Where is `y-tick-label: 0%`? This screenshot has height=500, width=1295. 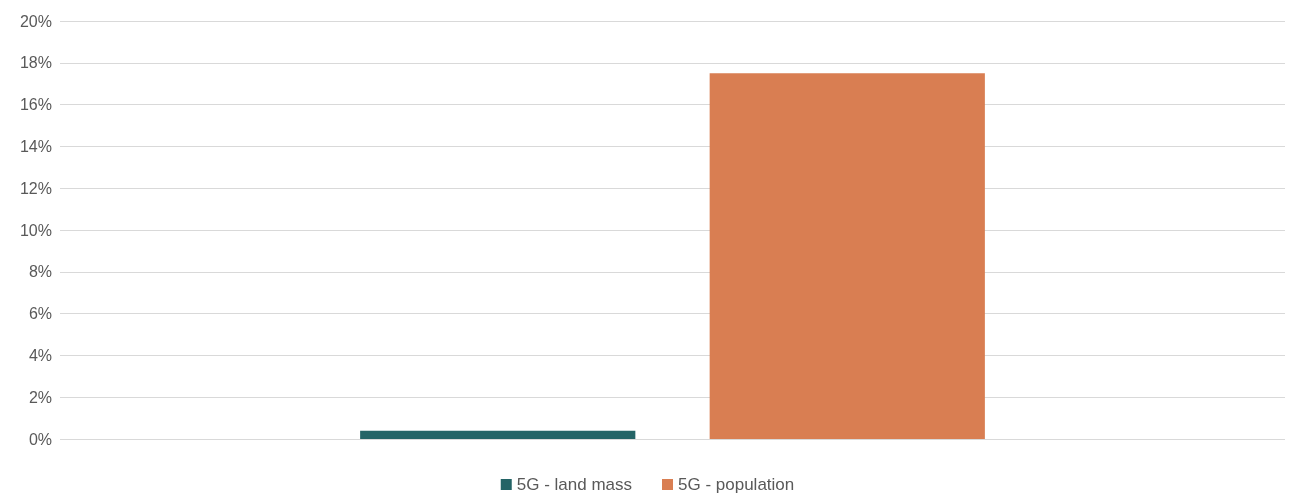 y-tick-label: 0% is located at coordinates (40, 439).